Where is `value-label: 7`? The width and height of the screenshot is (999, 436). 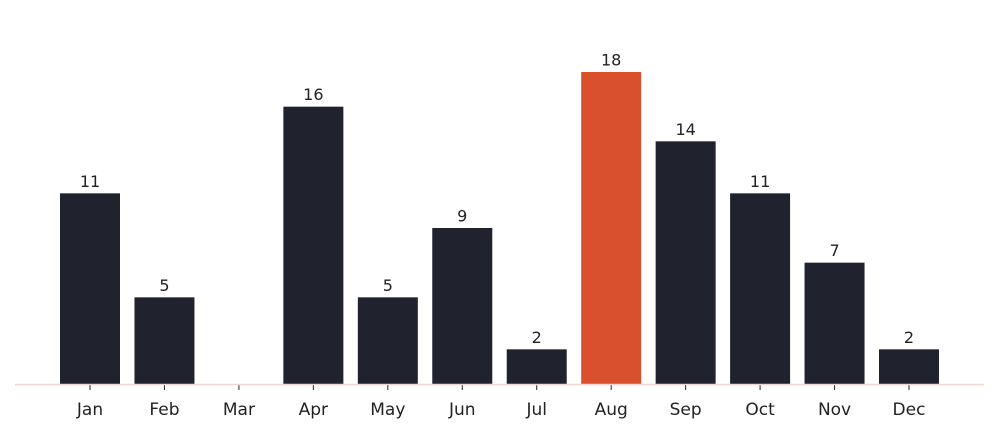 value-label: 7 is located at coordinates (834, 250).